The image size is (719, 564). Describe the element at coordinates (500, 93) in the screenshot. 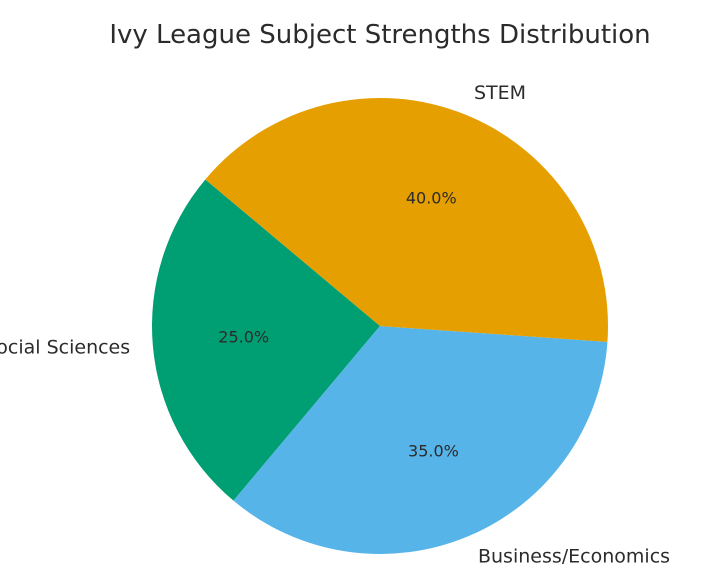

I see `pie-category-label: STEM` at that location.